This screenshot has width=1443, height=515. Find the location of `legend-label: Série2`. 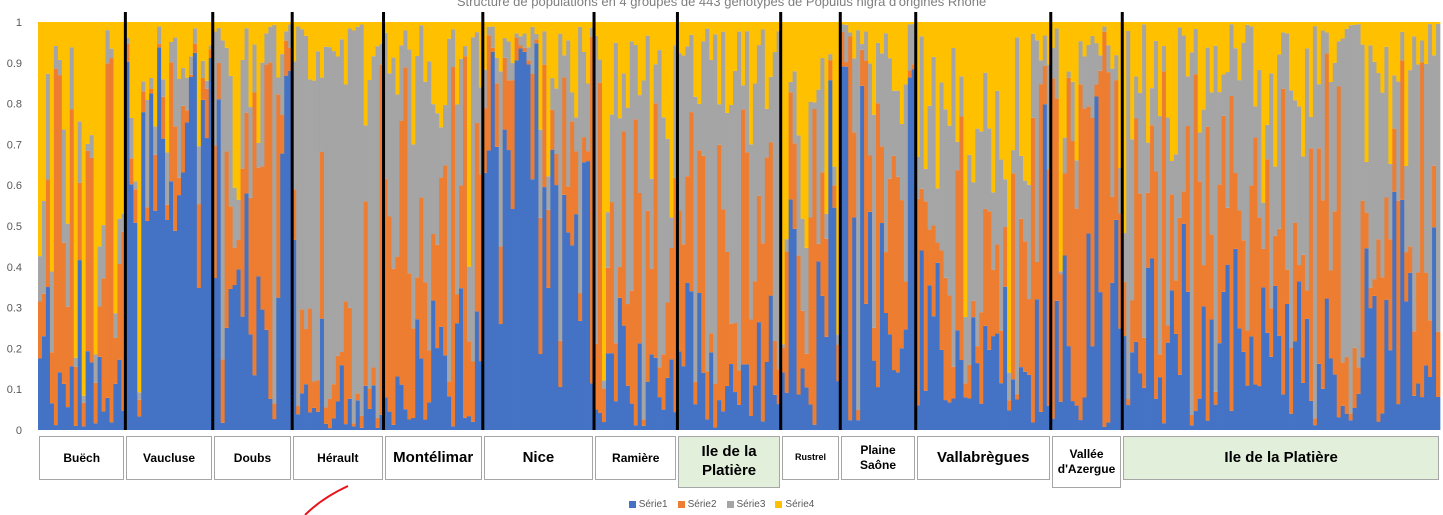

legend-label: Série2 is located at coordinates (702, 504).